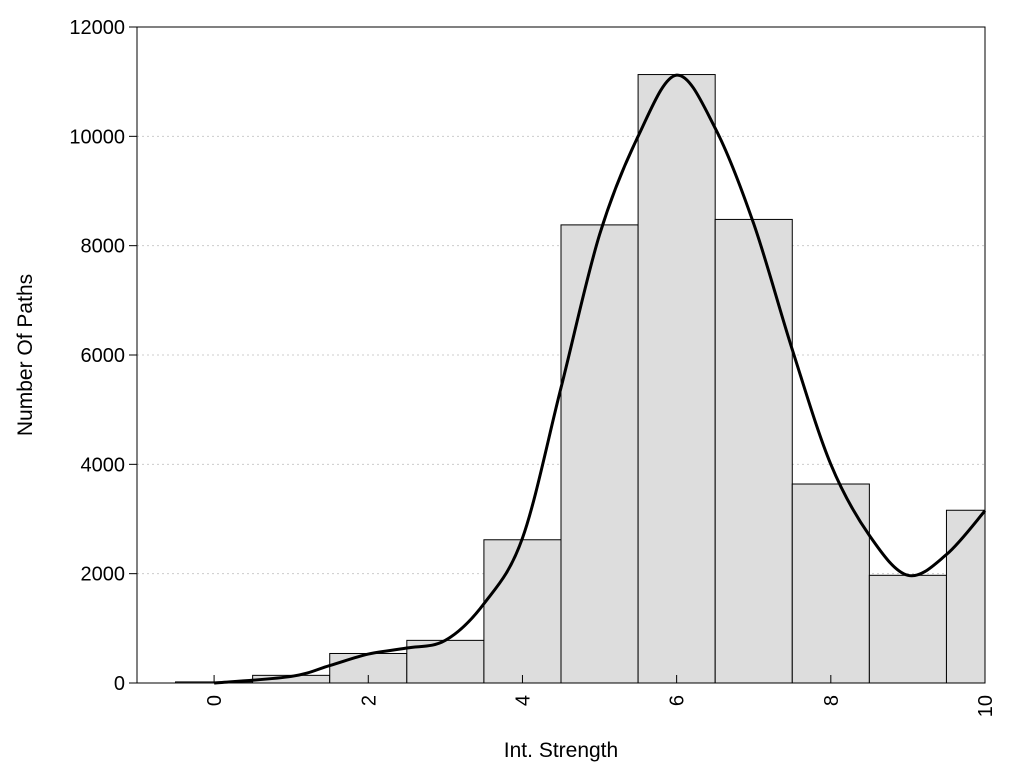 This screenshot has height=768, width=1024. I want to click on y-tick-label: 4000, so click(103, 465).